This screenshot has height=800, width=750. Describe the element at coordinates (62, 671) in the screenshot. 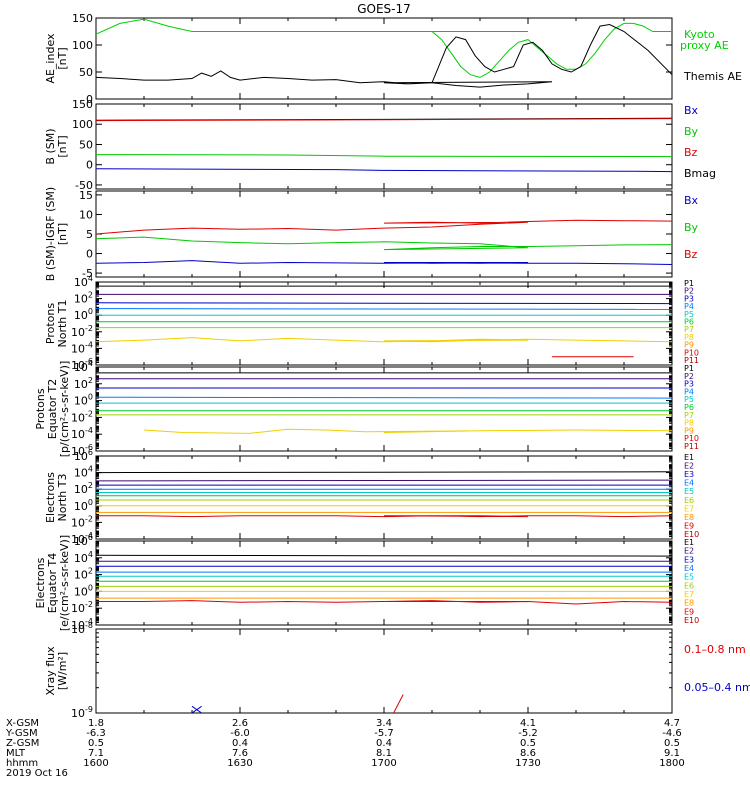

I see `y-axis-label: [W/m²]` at that location.